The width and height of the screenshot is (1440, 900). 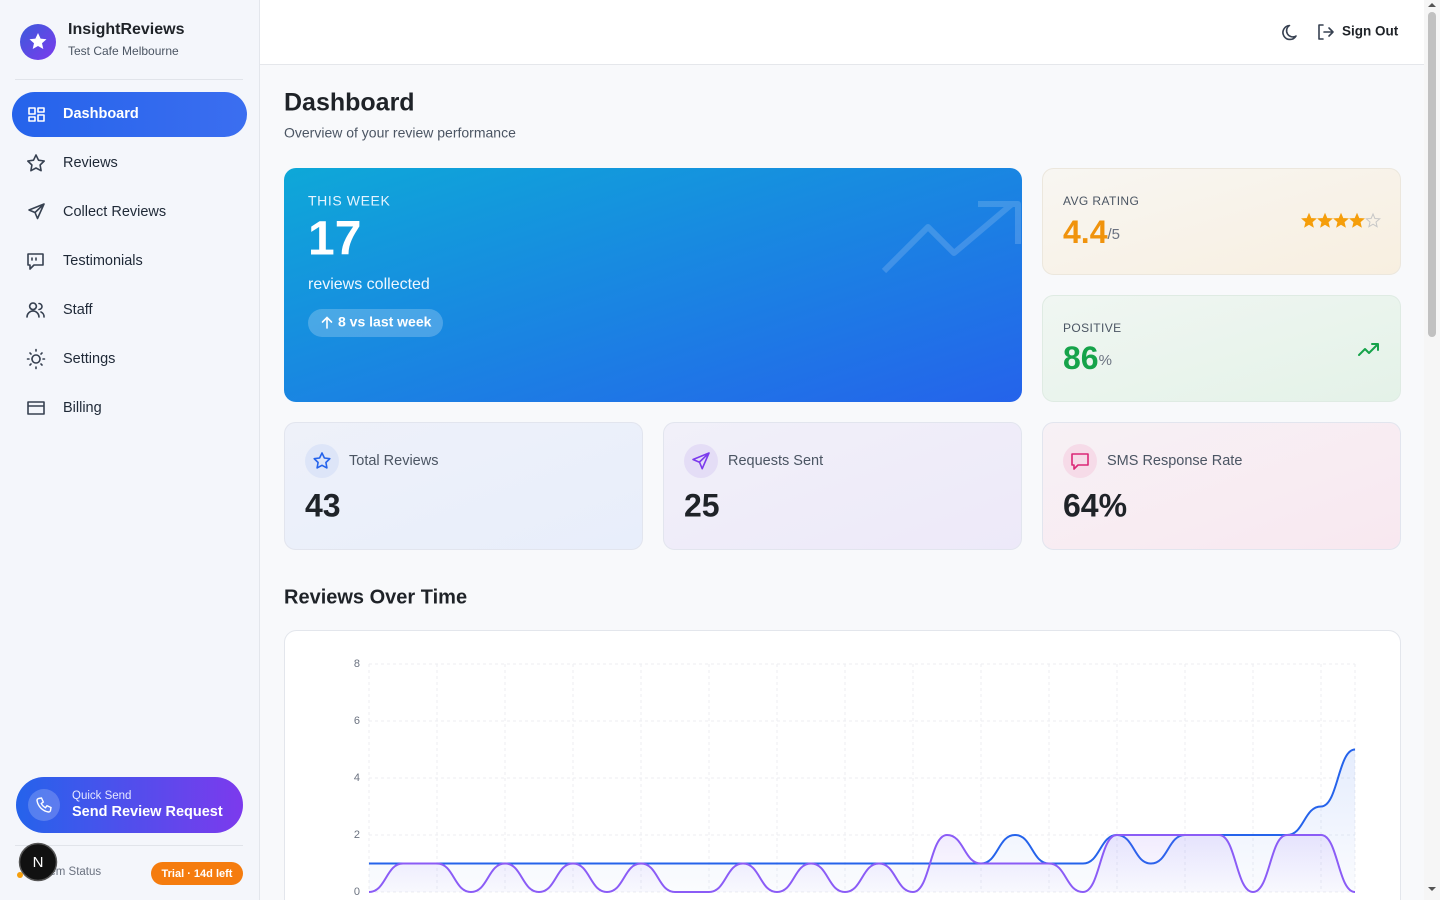 I want to click on series-line, so click(x=862, y=863).